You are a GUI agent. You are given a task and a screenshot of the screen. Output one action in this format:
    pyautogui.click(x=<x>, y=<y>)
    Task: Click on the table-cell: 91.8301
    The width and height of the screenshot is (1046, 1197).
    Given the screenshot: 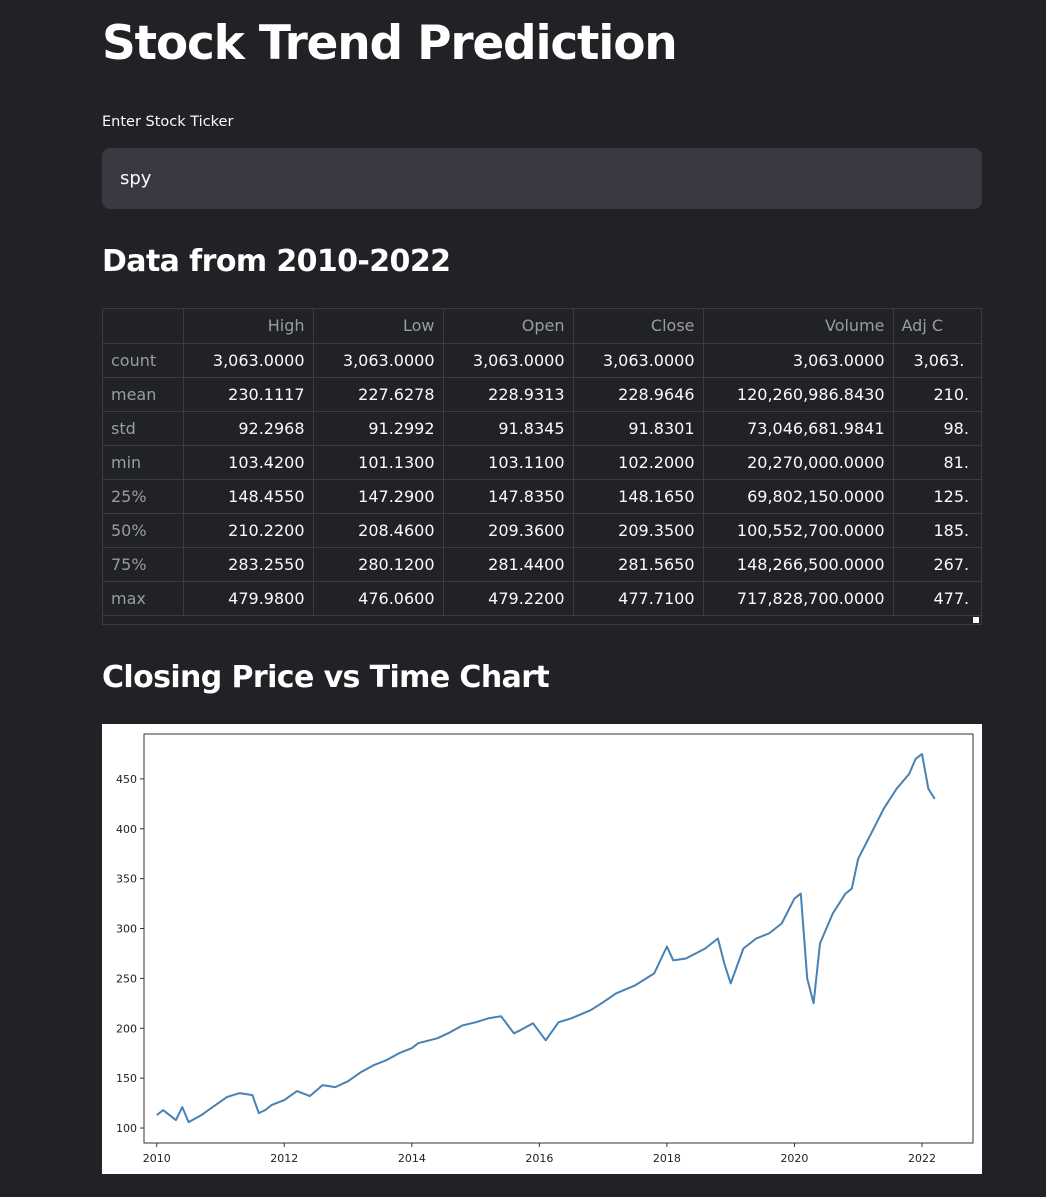 What is the action you would take?
    pyautogui.click(x=638, y=428)
    